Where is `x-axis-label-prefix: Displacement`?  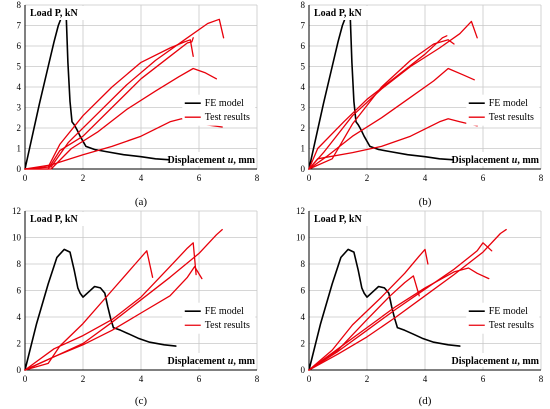 x-axis-label-prefix: Displacement is located at coordinates (197, 361).